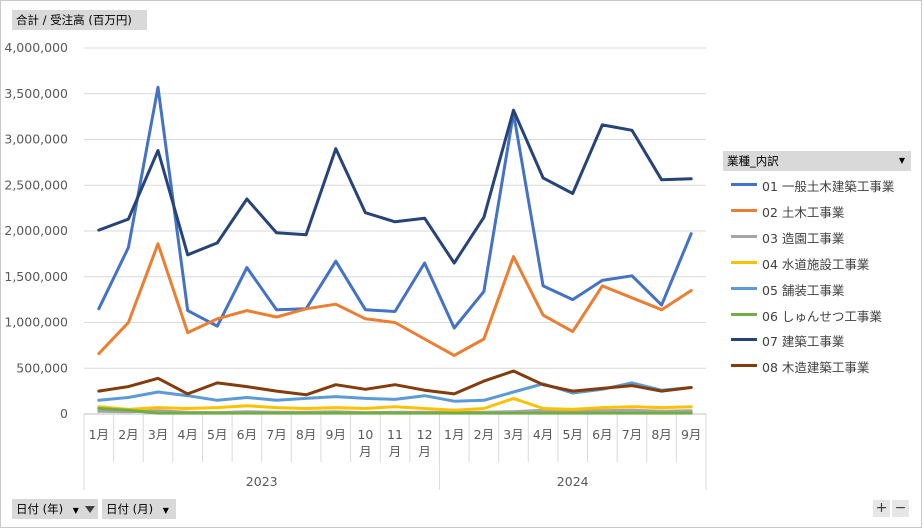  Describe the element at coordinates (803, 342) in the screenshot. I see `legend-label: 07 建築工事業` at that location.